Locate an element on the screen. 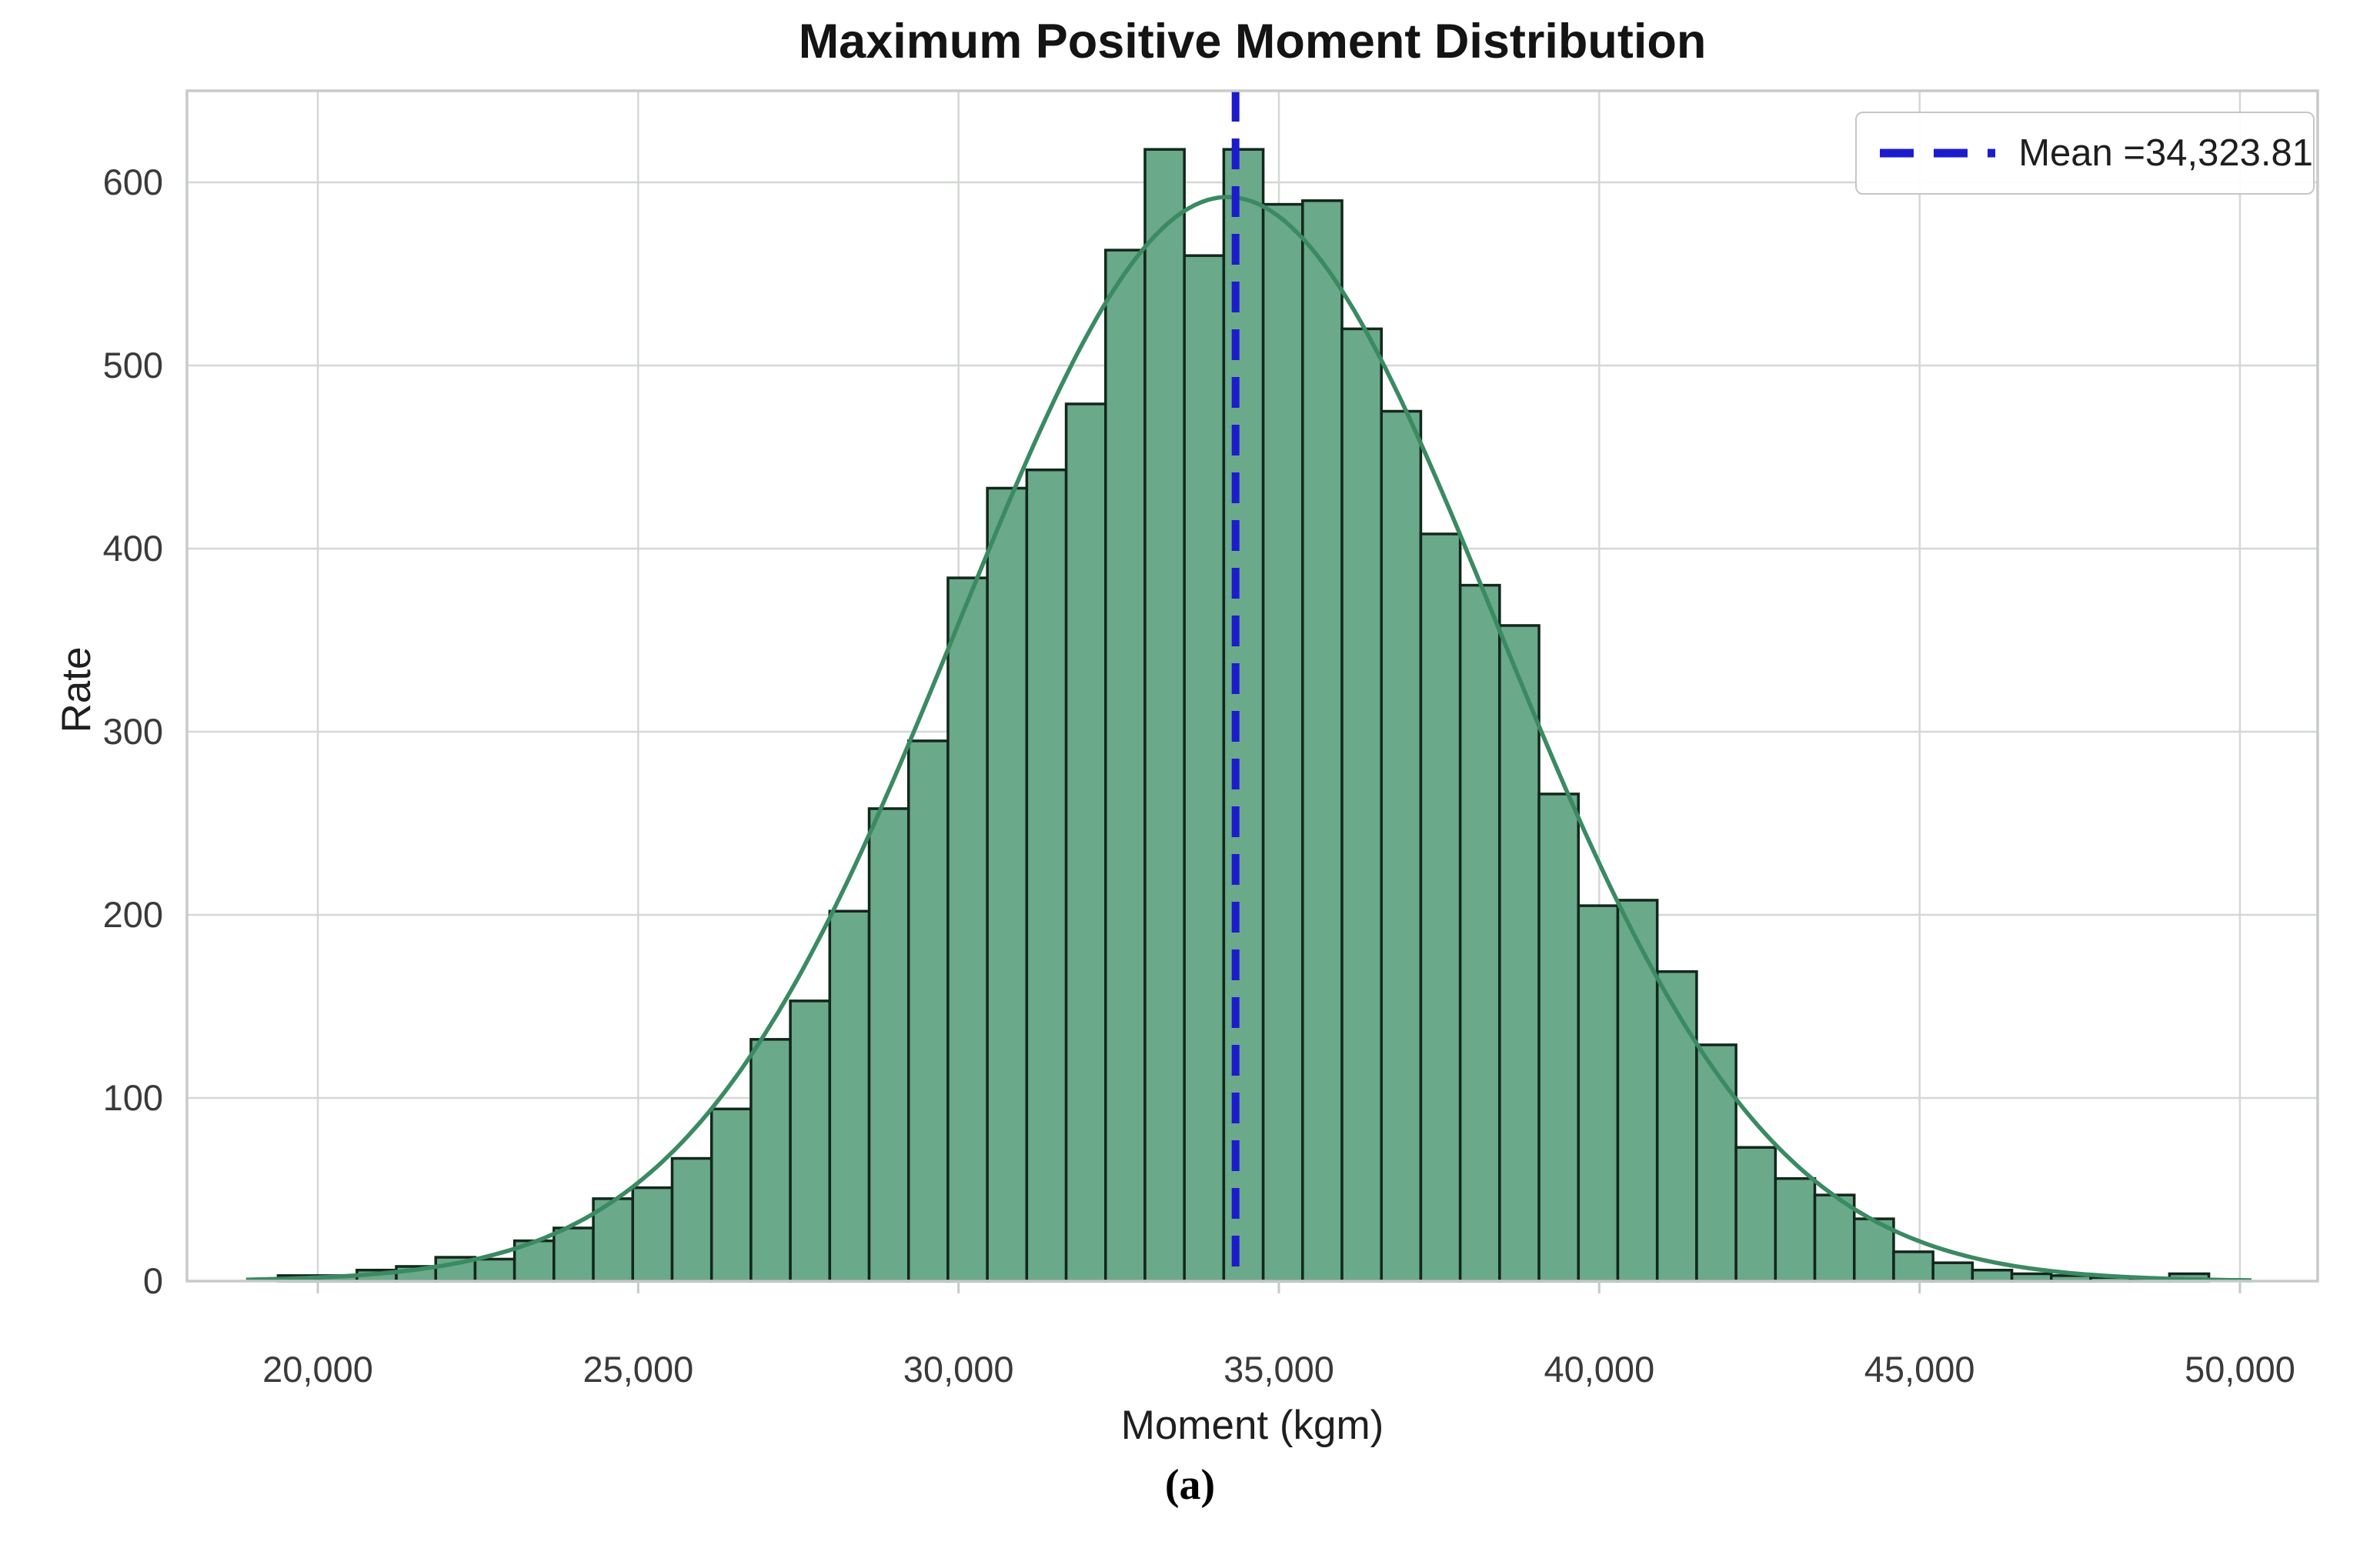 This screenshot has height=1545, width=2380. y-tick-label: 0 is located at coordinates (153, 1281).